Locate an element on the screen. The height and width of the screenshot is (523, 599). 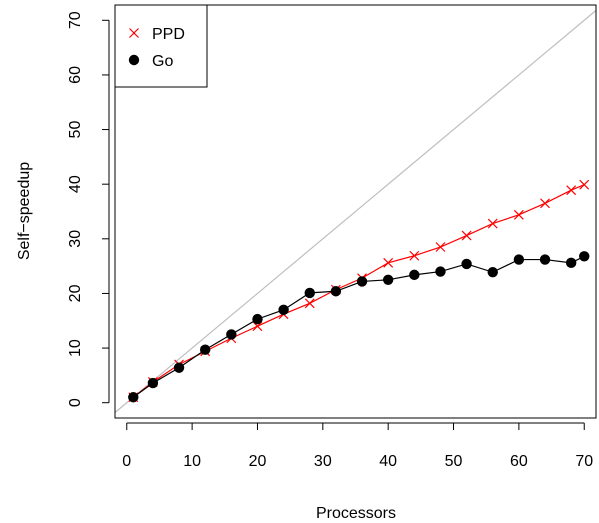
y-tick-label: 0 is located at coordinates (75, 402).